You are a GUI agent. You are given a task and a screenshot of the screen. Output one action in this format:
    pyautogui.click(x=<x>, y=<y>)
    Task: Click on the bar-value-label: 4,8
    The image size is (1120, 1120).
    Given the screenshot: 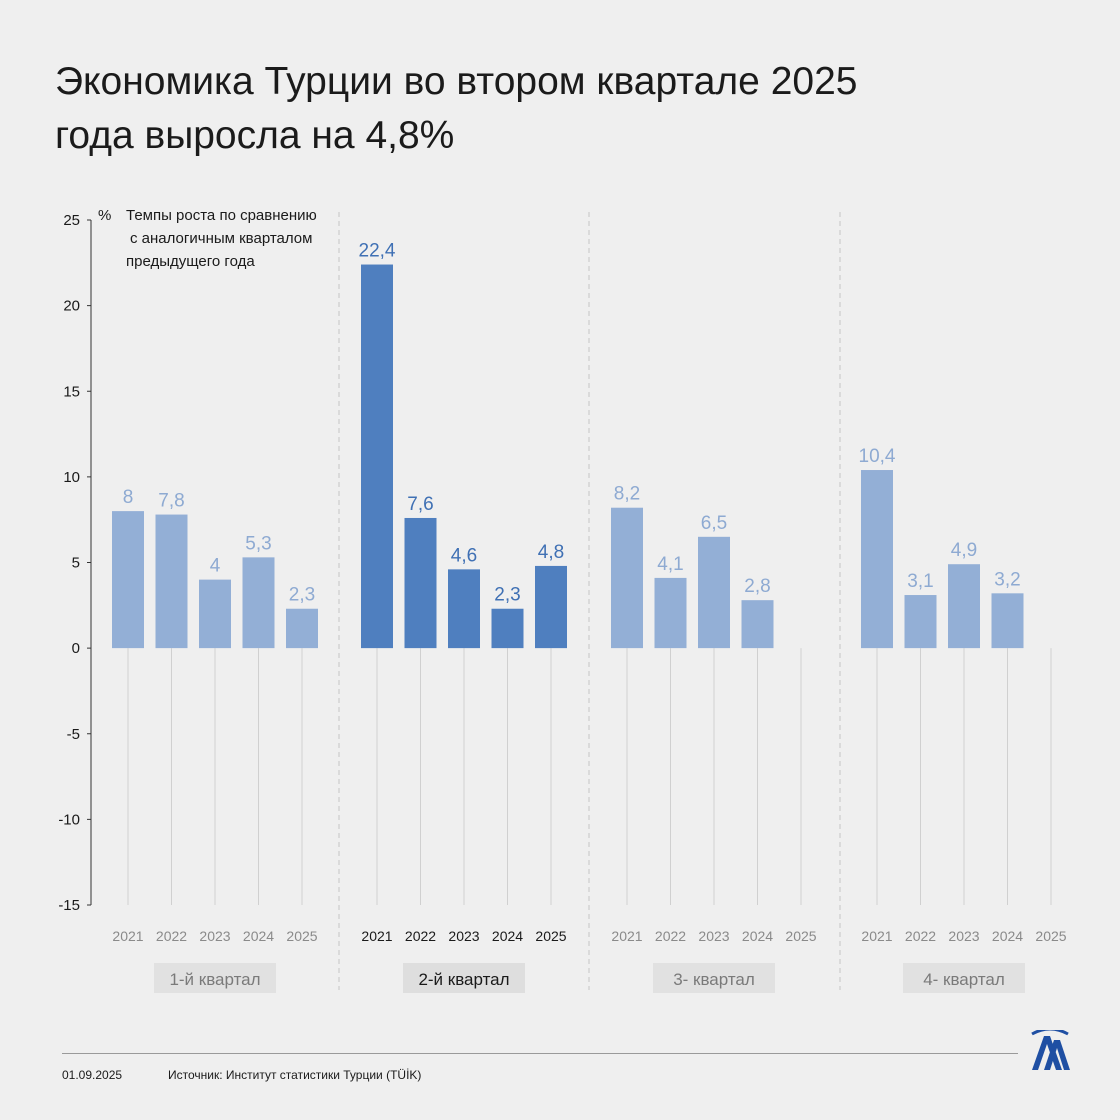 What is the action you would take?
    pyautogui.click(x=551, y=552)
    